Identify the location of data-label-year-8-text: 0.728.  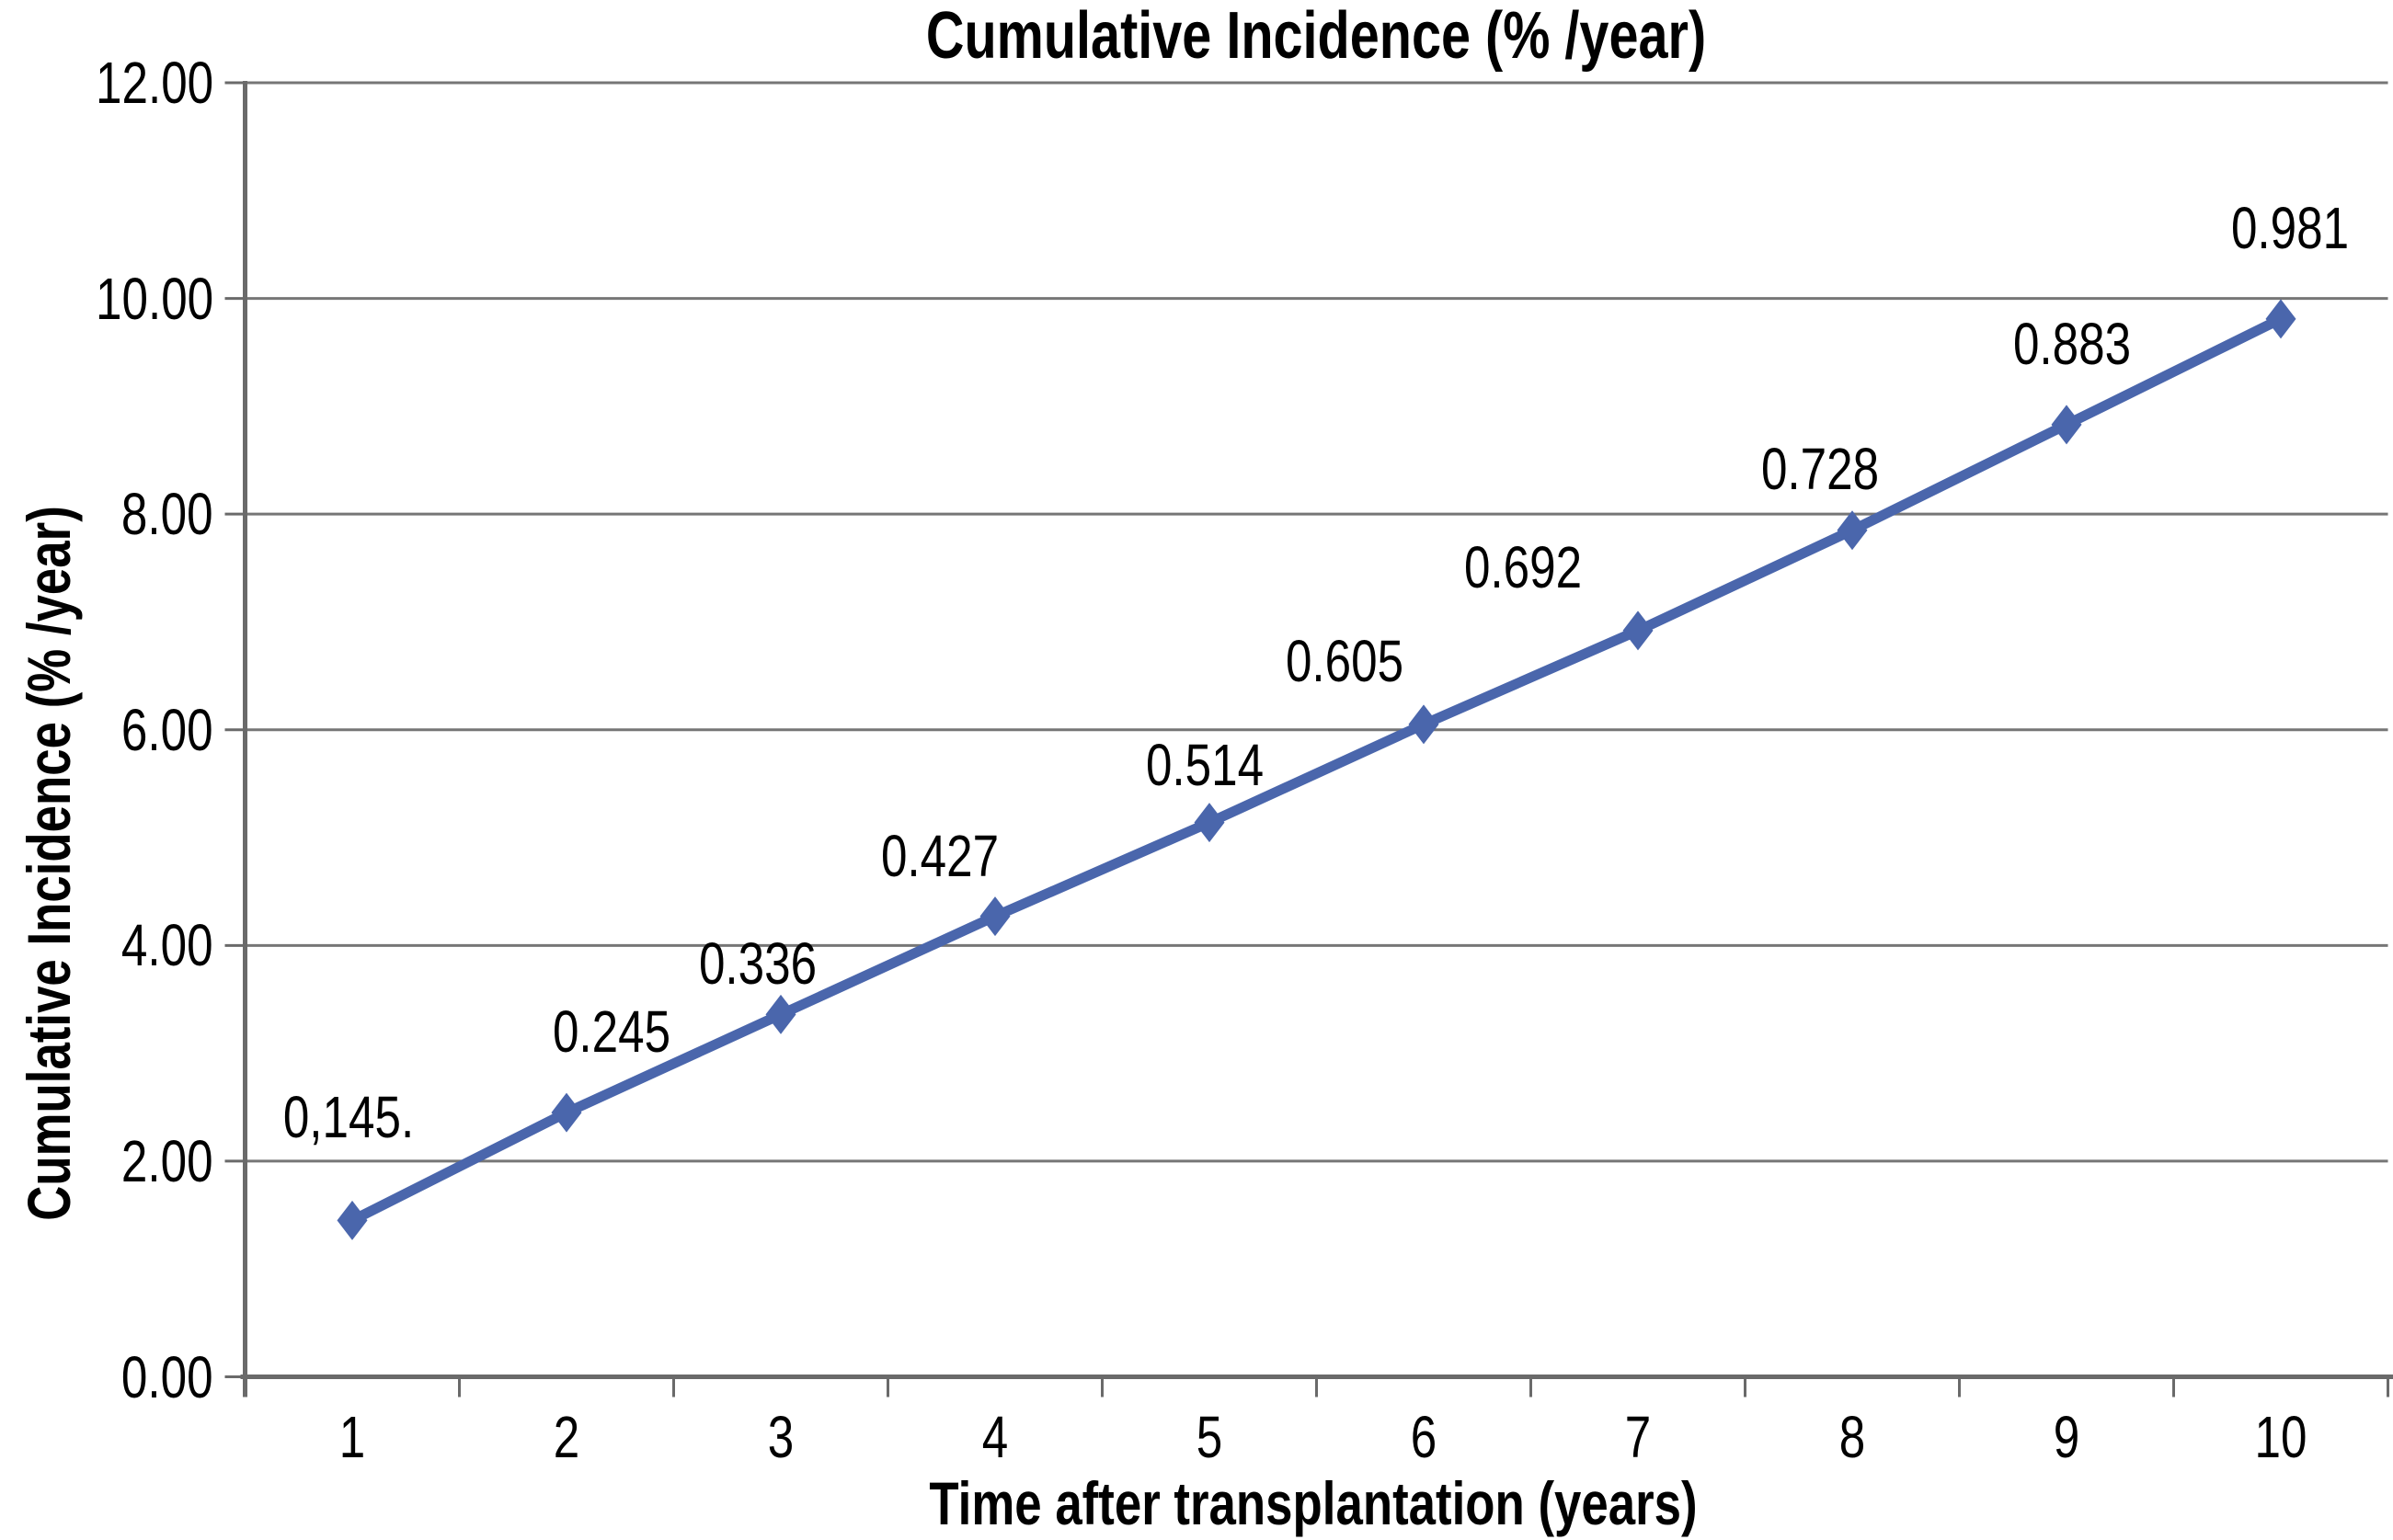
(1820, 468).